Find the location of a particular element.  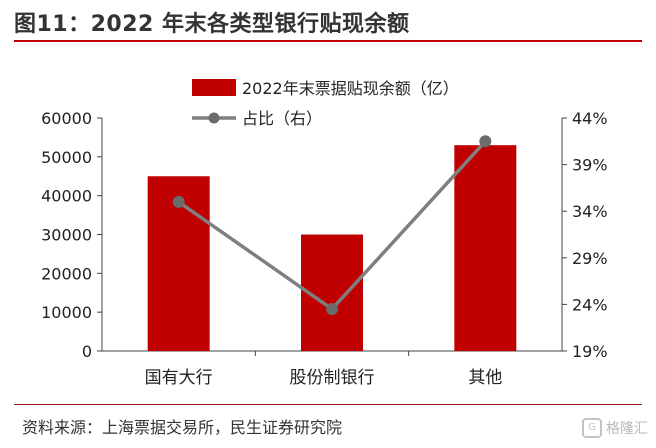

x-tick-label: 国有大行 is located at coordinates (179, 378).